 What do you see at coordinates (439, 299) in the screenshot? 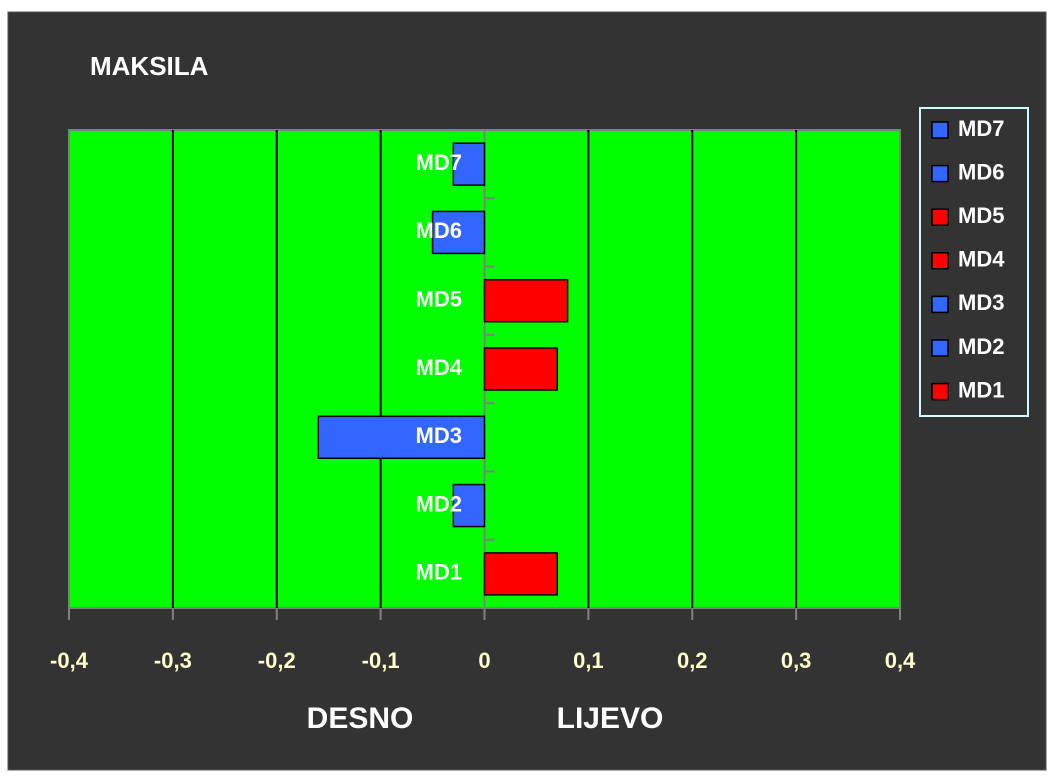
I see `y-tick-label: MD5` at bounding box center [439, 299].